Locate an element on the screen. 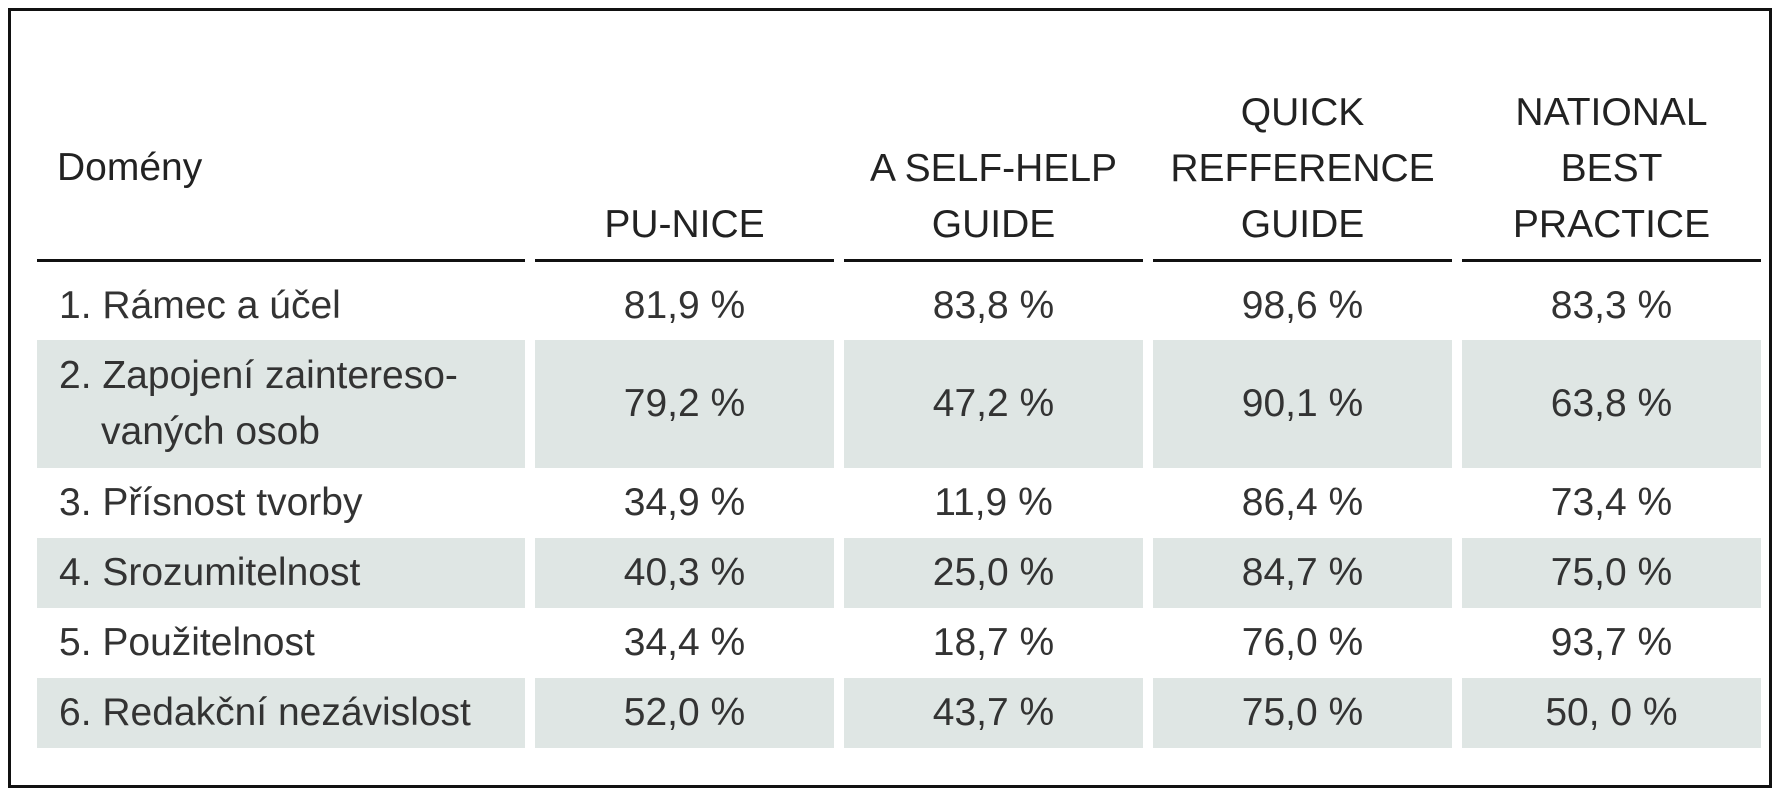 Image resolution: width=1783 pixels, height=800 pixels. cell-national-best-practice: 75,0 % is located at coordinates (1611, 573).